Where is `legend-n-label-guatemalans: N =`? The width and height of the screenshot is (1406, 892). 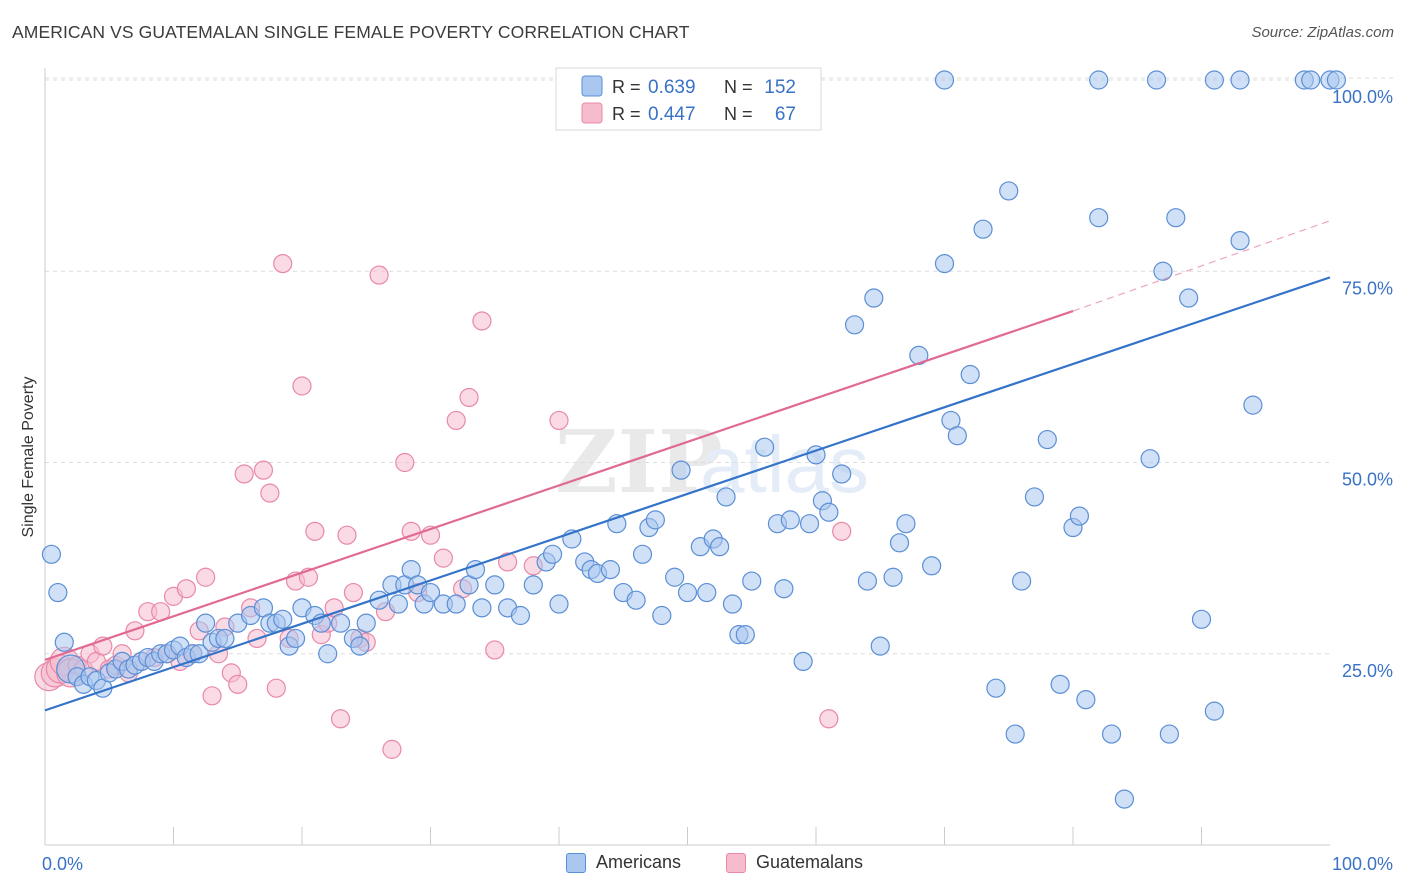 legend-n-label-guatemalans: N = is located at coordinates (738, 114).